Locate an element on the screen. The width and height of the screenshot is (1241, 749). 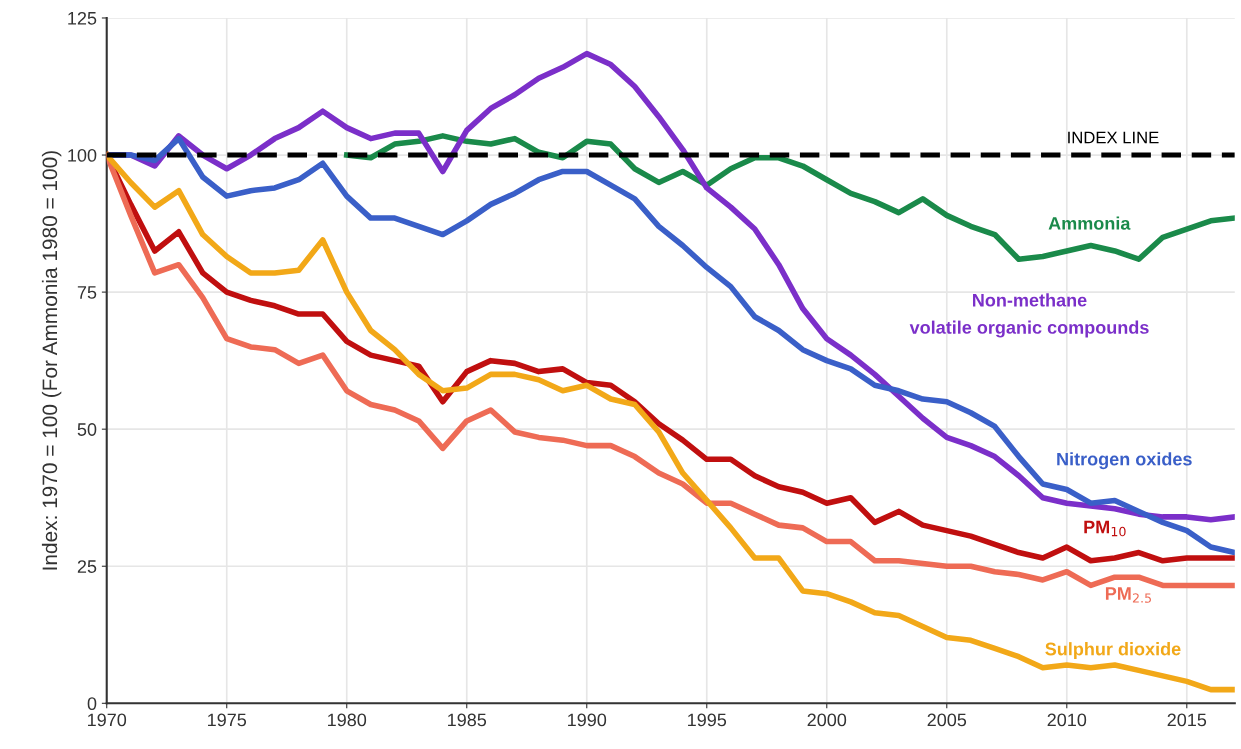
y-tick-label: 25 is located at coordinates (87, 566).